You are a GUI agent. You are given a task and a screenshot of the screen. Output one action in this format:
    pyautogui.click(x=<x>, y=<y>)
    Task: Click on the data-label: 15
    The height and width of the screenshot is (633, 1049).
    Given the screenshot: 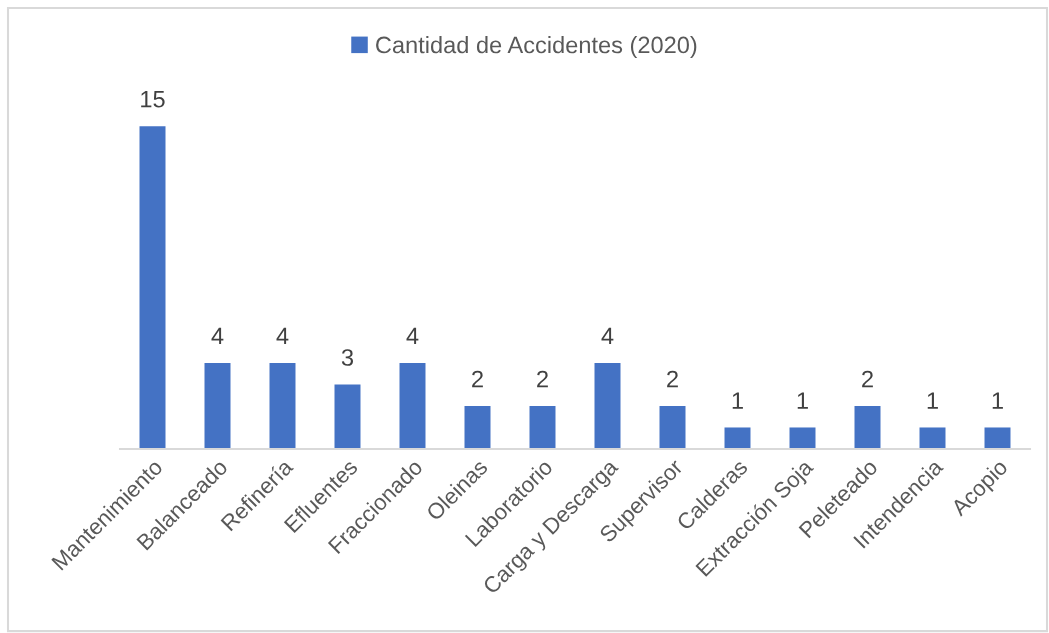 What is the action you would take?
    pyautogui.click(x=153, y=99)
    